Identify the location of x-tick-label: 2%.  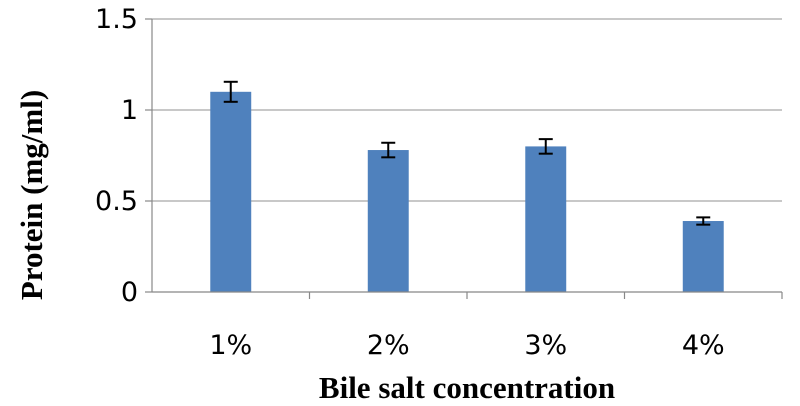
(388, 345).